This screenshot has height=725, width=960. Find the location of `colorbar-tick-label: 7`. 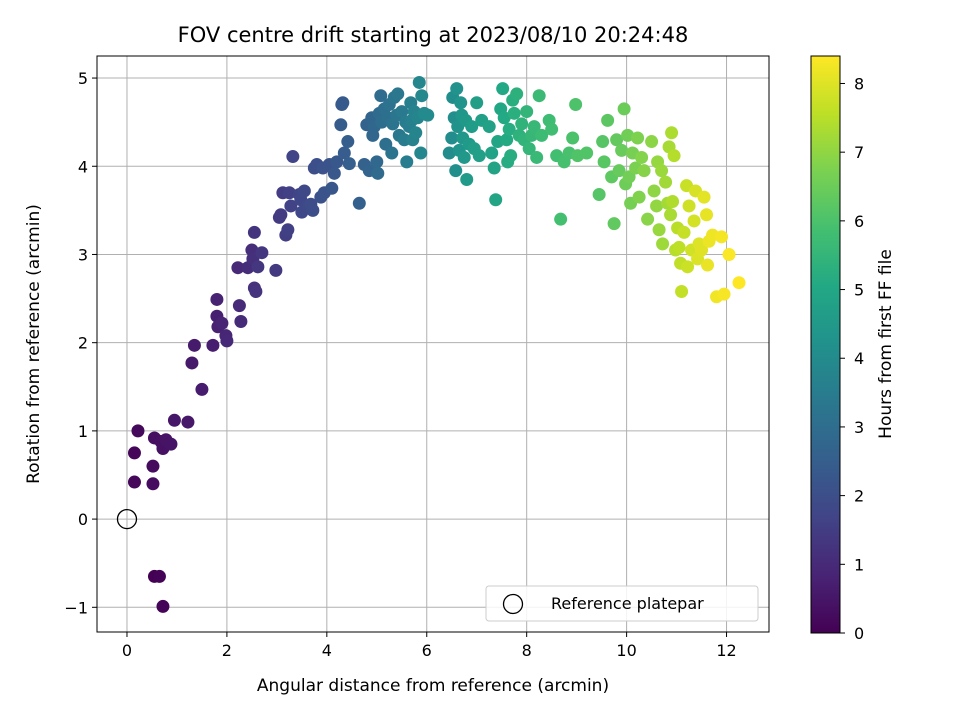

colorbar-tick-label: 7 is located at coordinates (859, 152).